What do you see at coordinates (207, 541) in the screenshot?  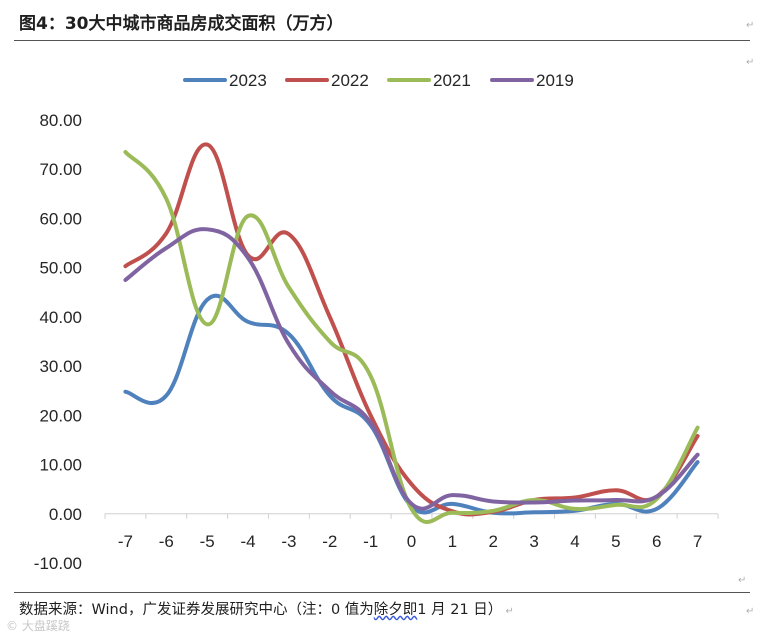 I see `x-tick-label: -5` at bounding box center [207, 541].